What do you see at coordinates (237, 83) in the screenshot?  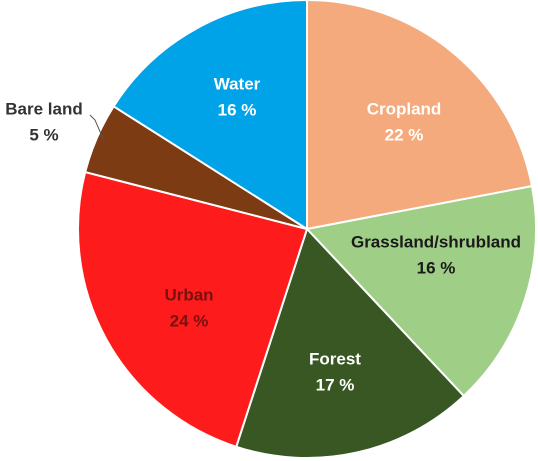 I see `slice-label: Water` at bounding box center [237, 83].